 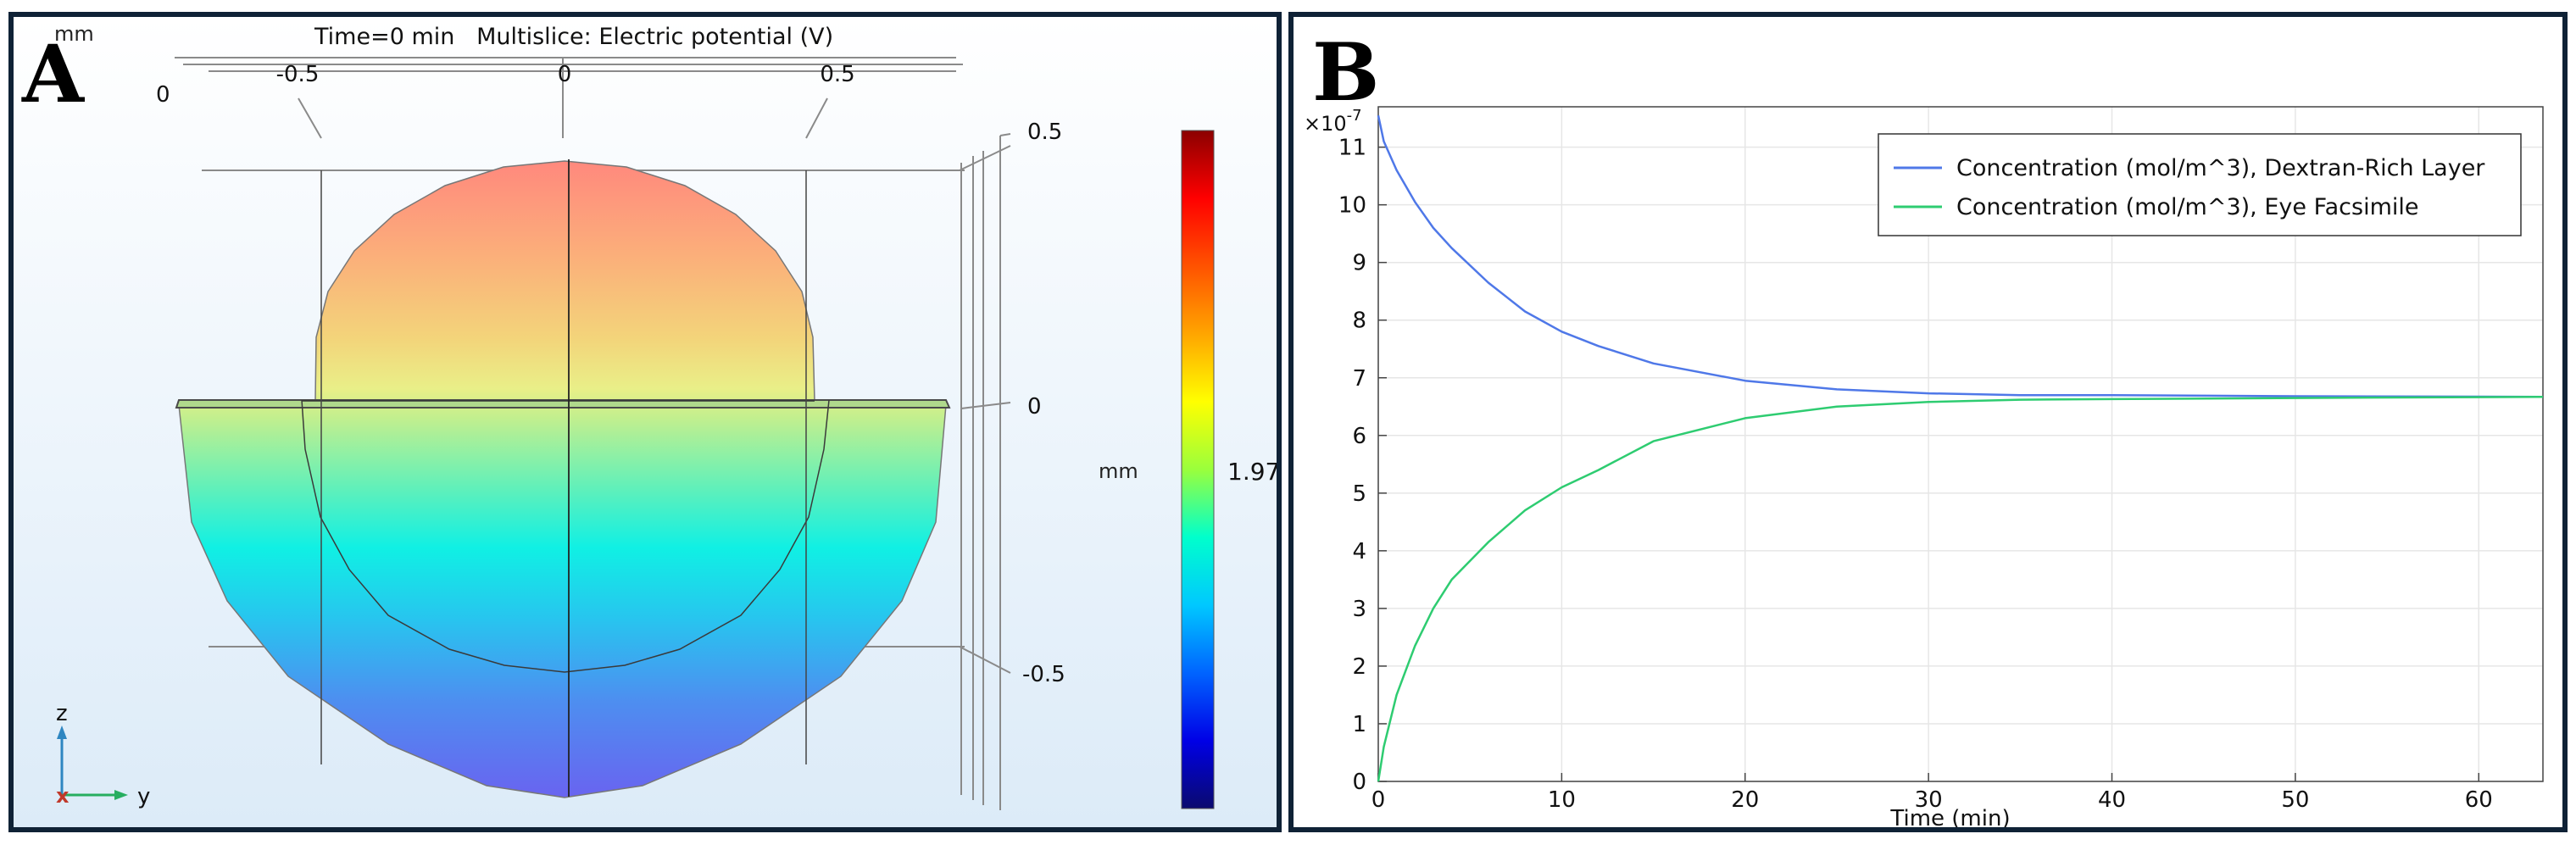 What do you see at coordinates (1949, 816) in the screenshot?
I see `x-axis-label: Time (min)` at bounding box center [1949, 816].